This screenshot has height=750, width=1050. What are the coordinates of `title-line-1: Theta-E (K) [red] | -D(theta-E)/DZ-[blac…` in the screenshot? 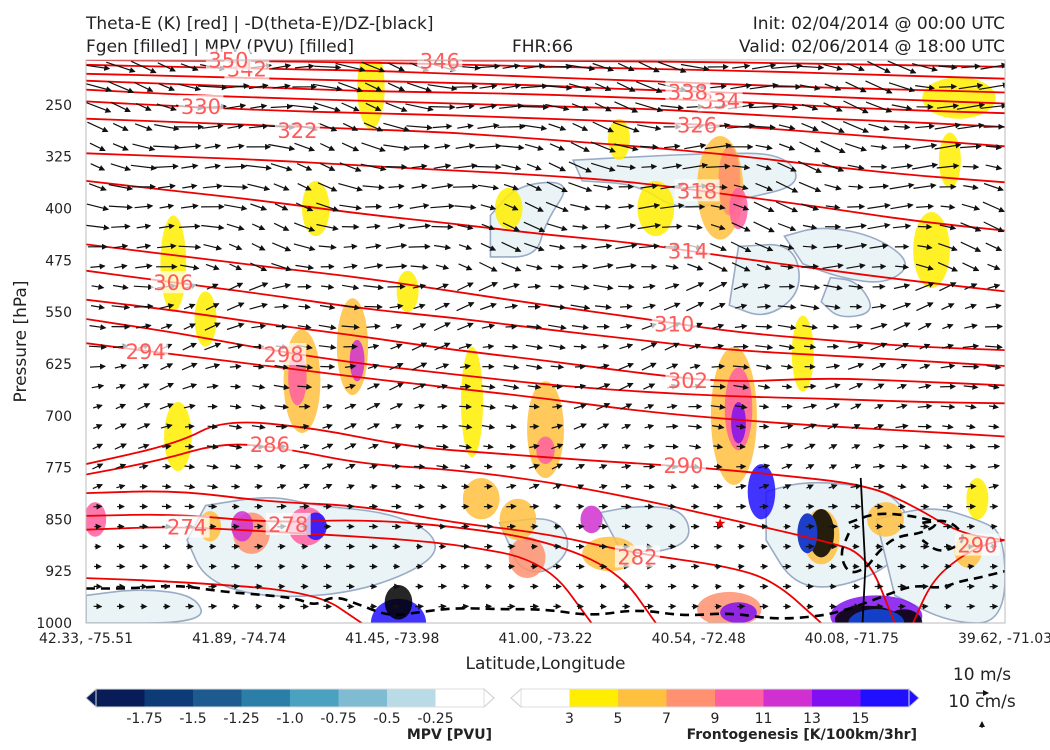 It's located at (260, 24).